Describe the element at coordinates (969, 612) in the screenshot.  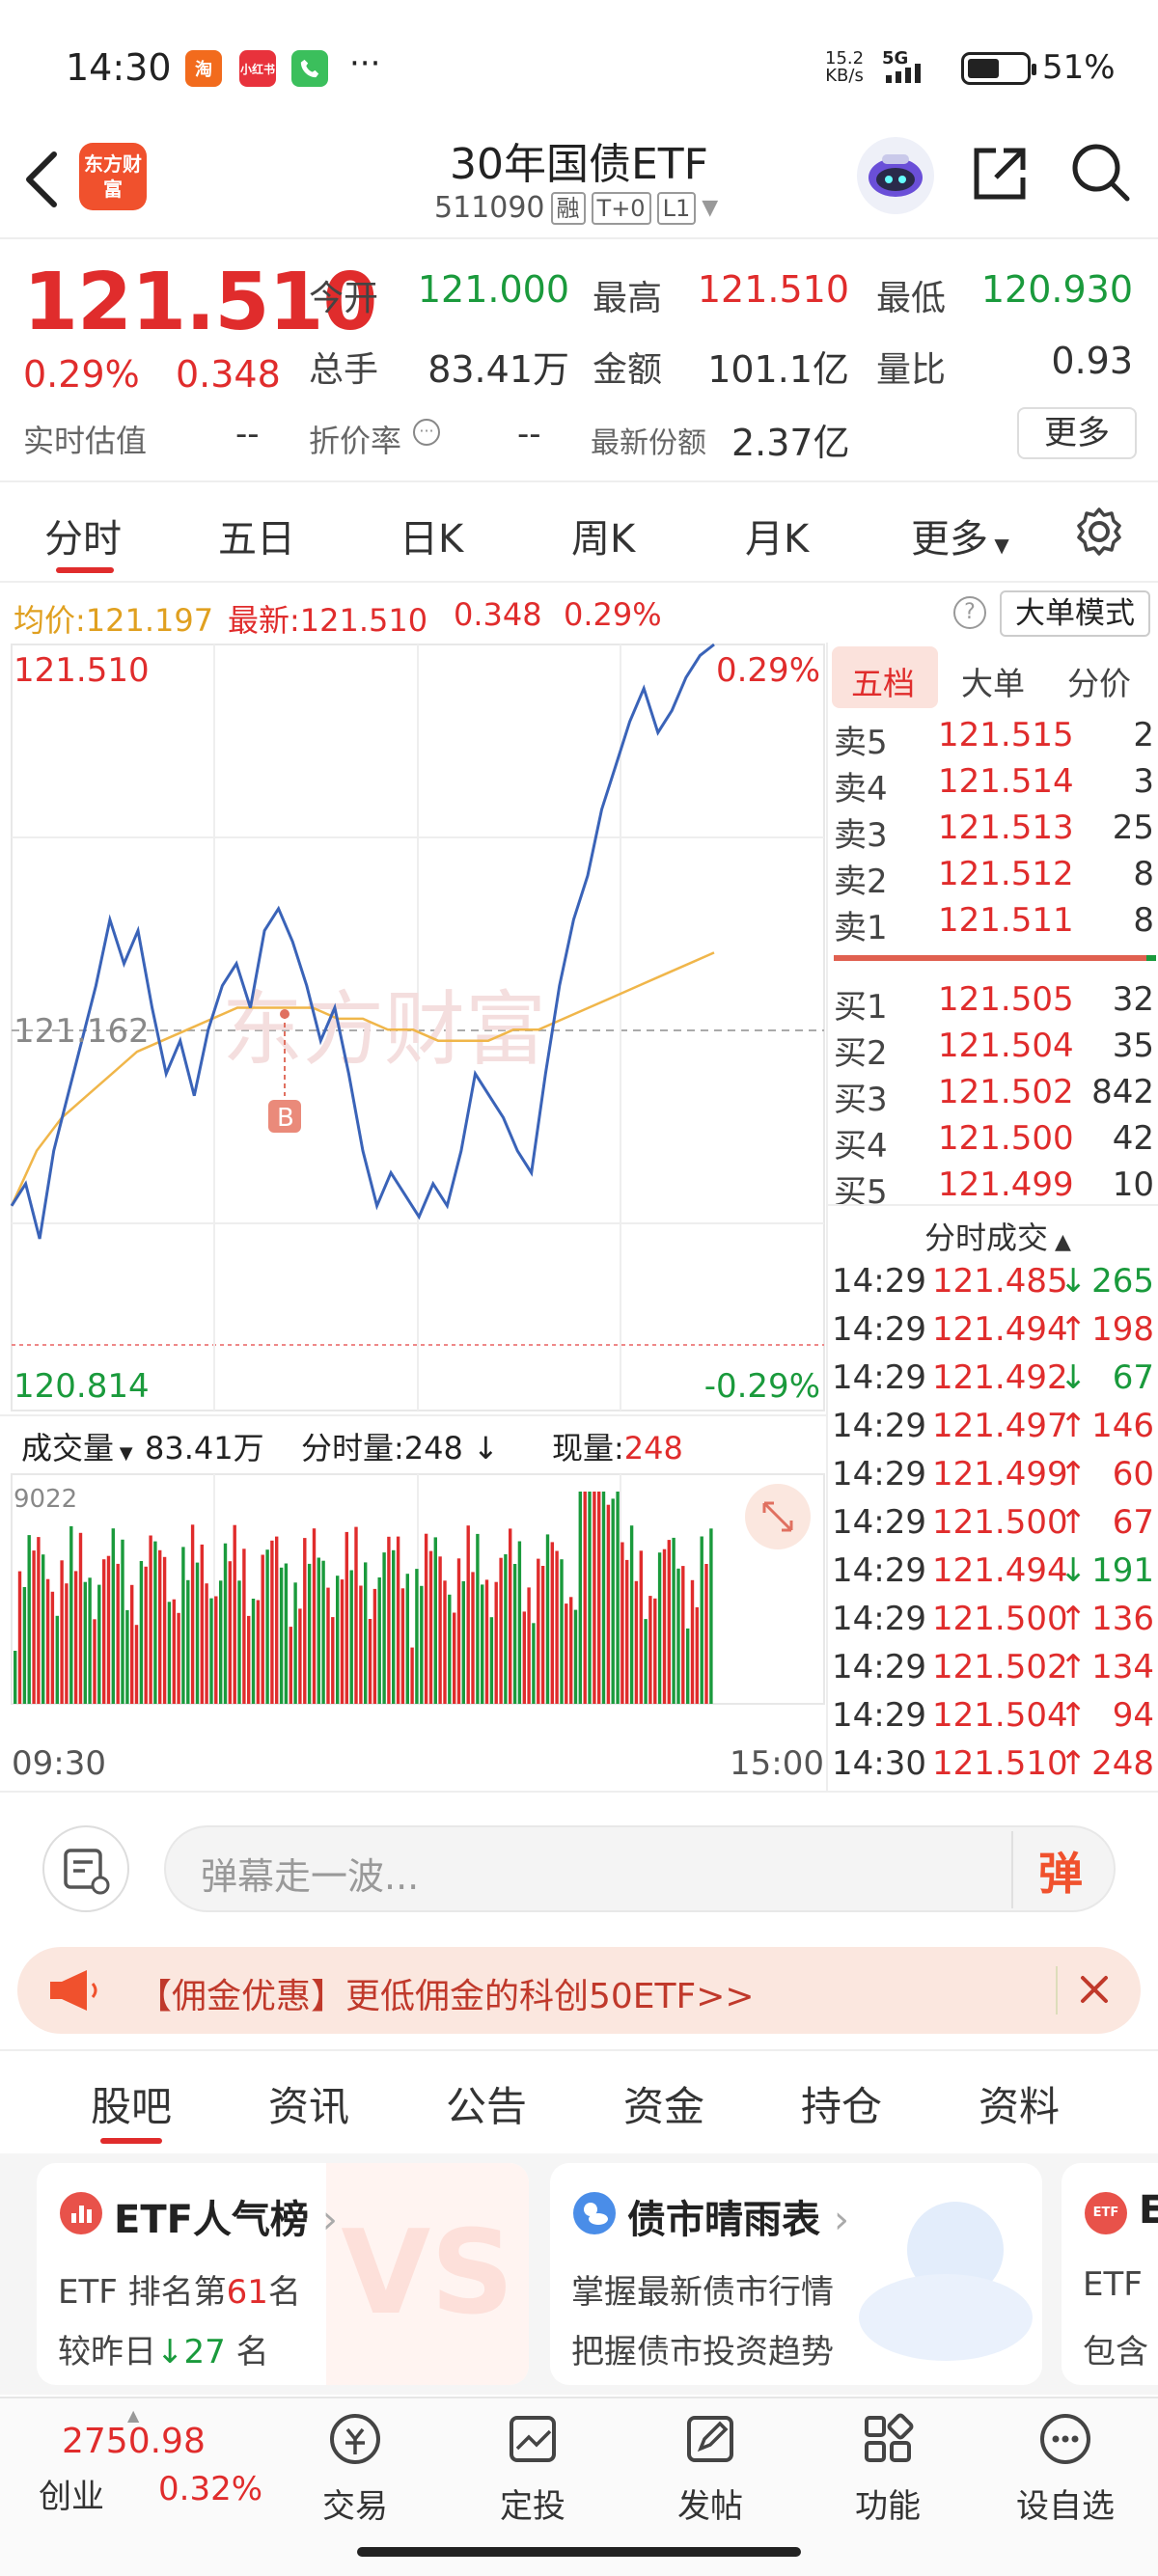
I see `help-icon: ?` at that location.